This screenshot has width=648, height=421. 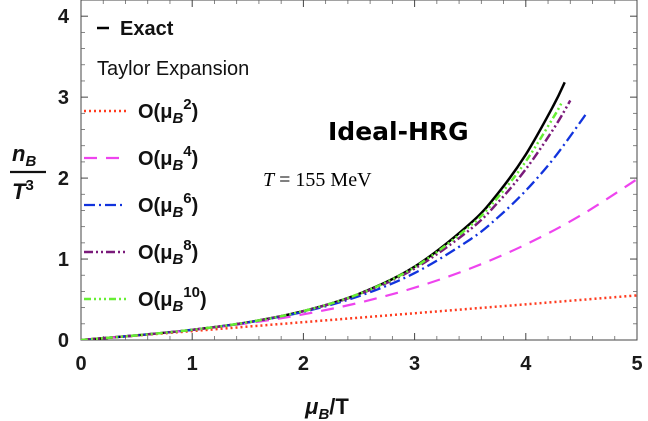 What do you see at coordinates (636, 364) in the screenshot?
I see `x-tick-label: 5` at bounding box center [636, 364].